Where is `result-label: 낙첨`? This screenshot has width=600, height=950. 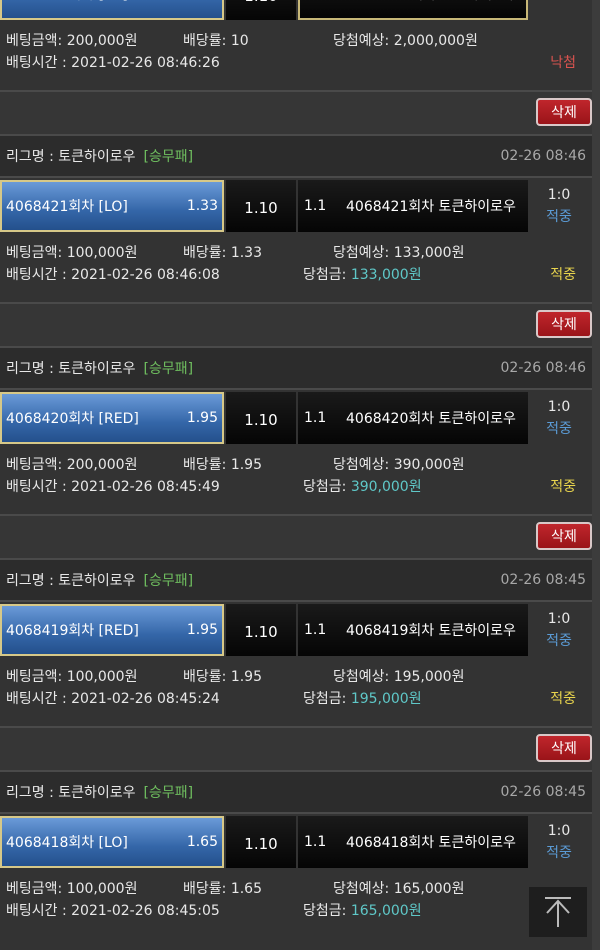 result-label: 낙첨 is located at coordinates (559, 2).